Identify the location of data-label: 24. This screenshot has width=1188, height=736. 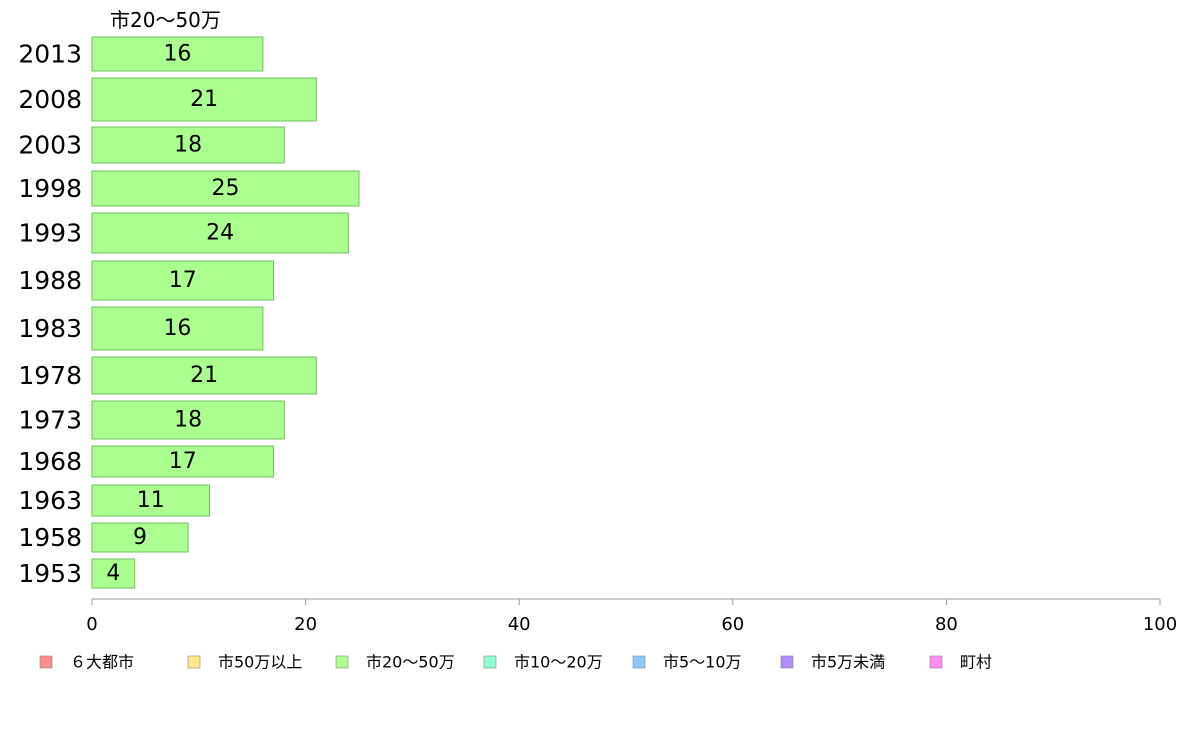
(220, 233).